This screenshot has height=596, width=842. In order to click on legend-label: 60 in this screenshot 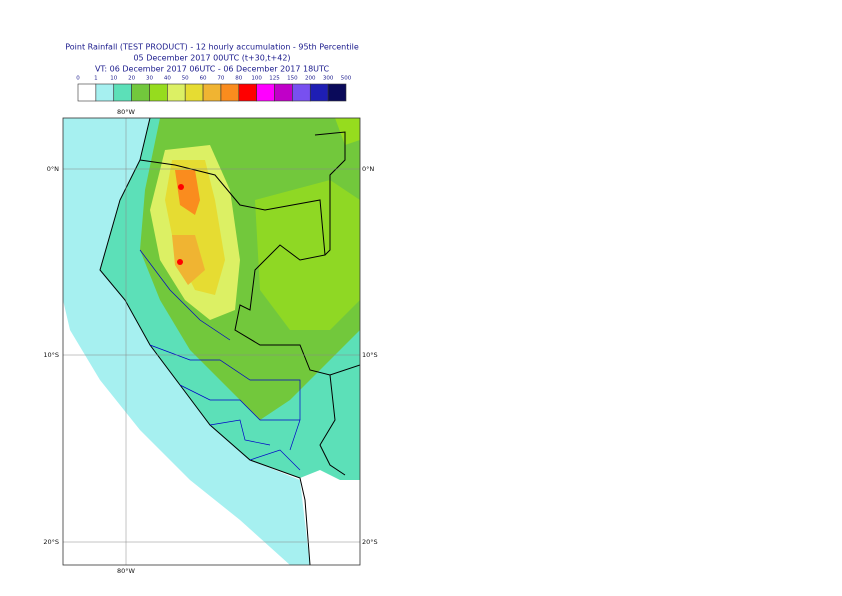, I will do `click(203, 79)`.